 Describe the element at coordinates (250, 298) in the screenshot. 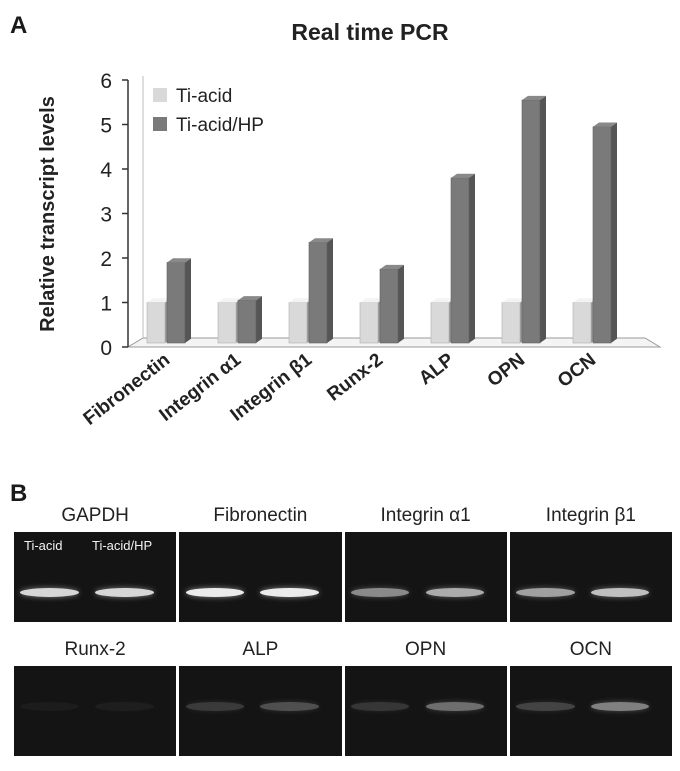

I see `bar-ti-acid-hp-2-top` at that location.